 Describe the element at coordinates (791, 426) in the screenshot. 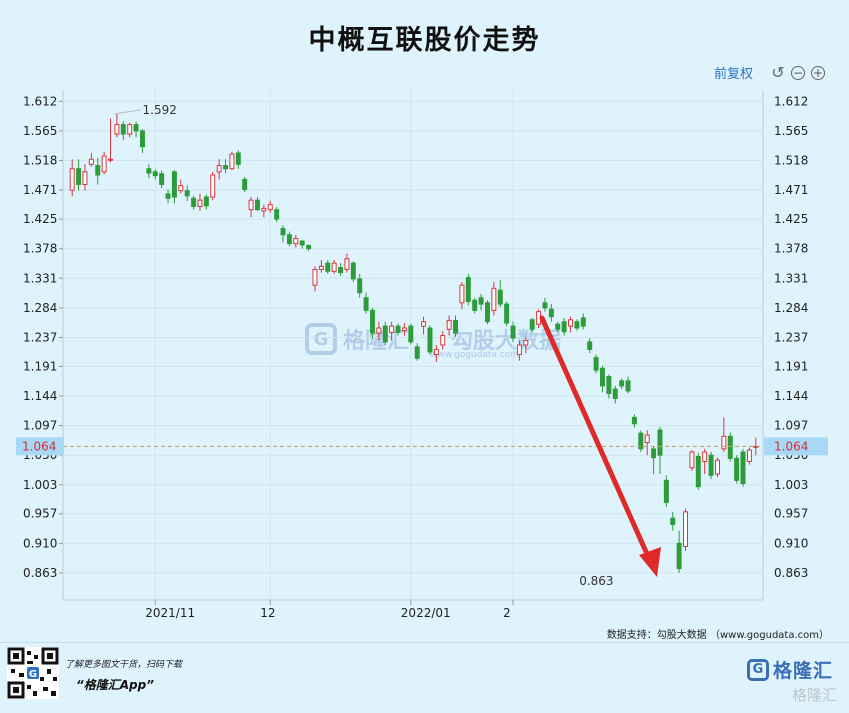

I see `y-tick-label-right: 1.097` at that location.